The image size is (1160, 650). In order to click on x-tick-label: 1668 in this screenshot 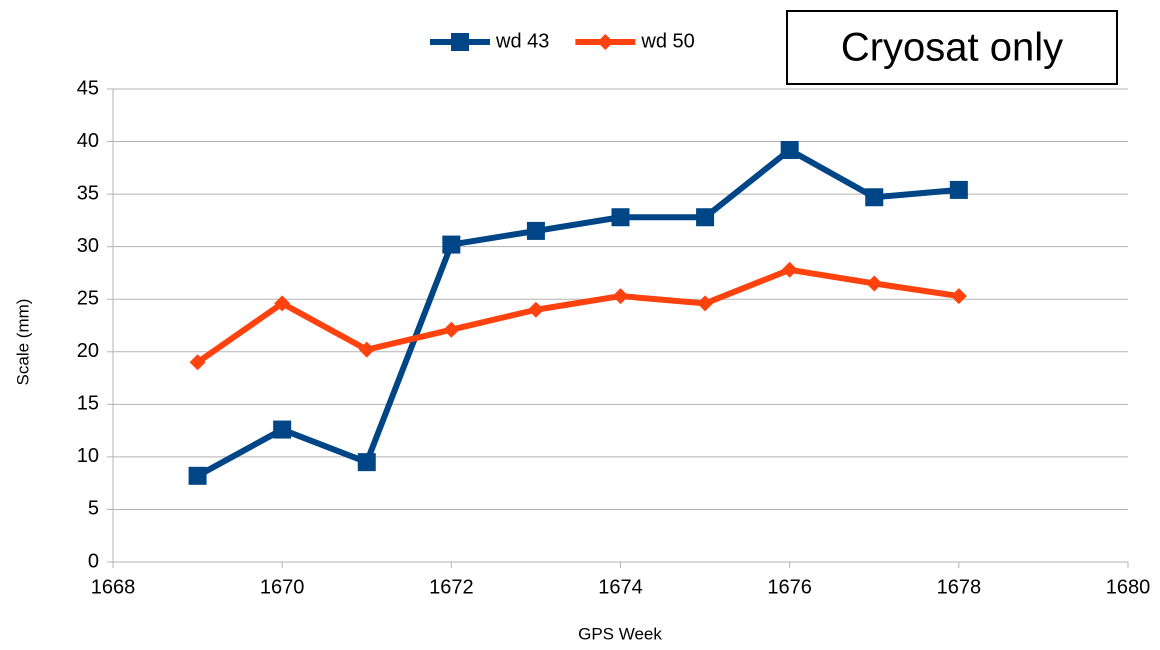, I will do `click(113, 587)`.